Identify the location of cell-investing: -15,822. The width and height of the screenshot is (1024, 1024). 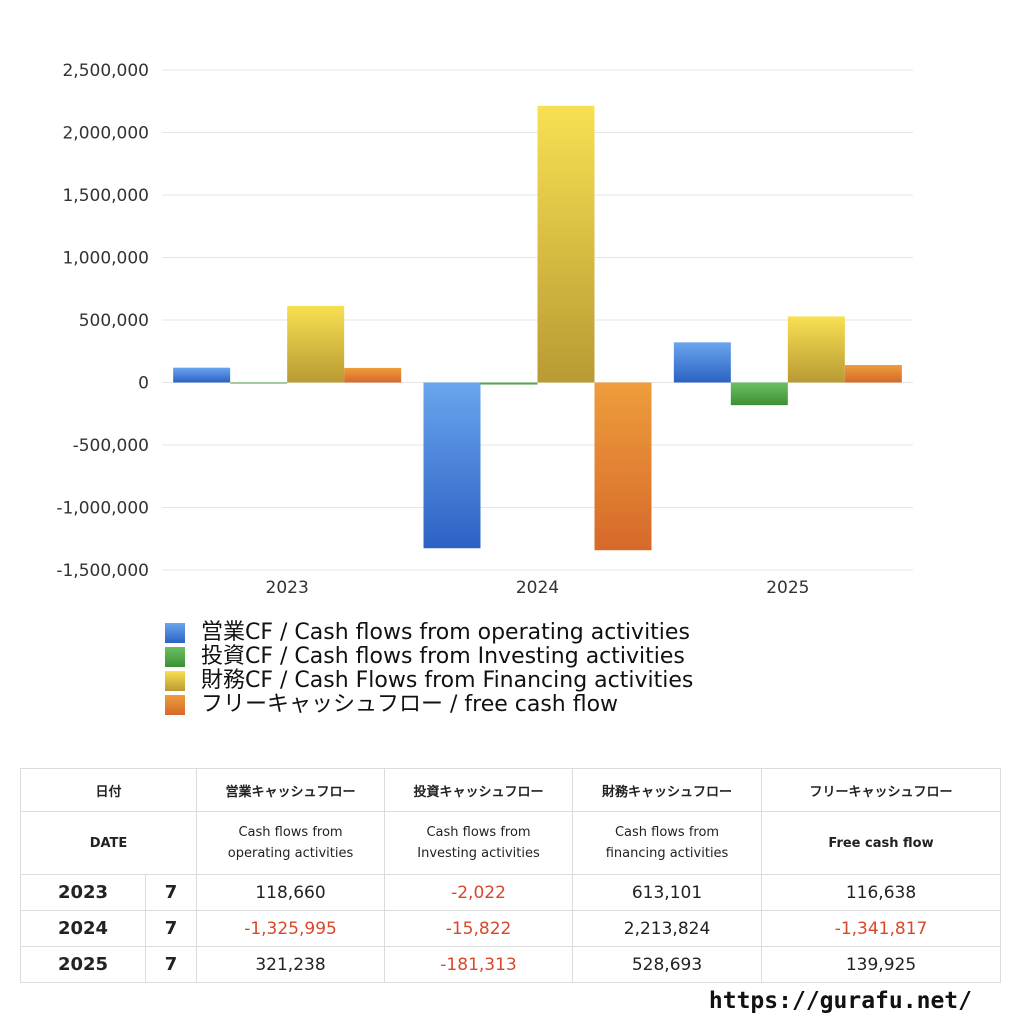
(479, 928).